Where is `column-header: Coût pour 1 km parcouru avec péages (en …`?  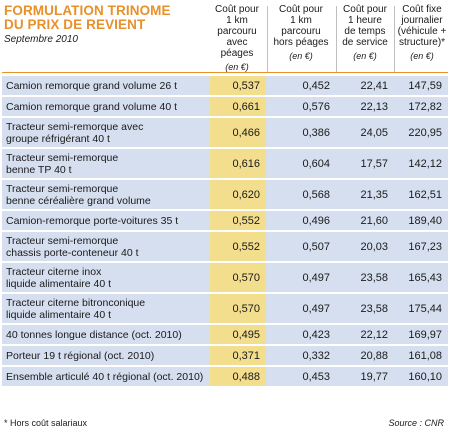 column-header: Coût pour 1 km parcouru avec péages (en … is located at coordinates (237, 38).